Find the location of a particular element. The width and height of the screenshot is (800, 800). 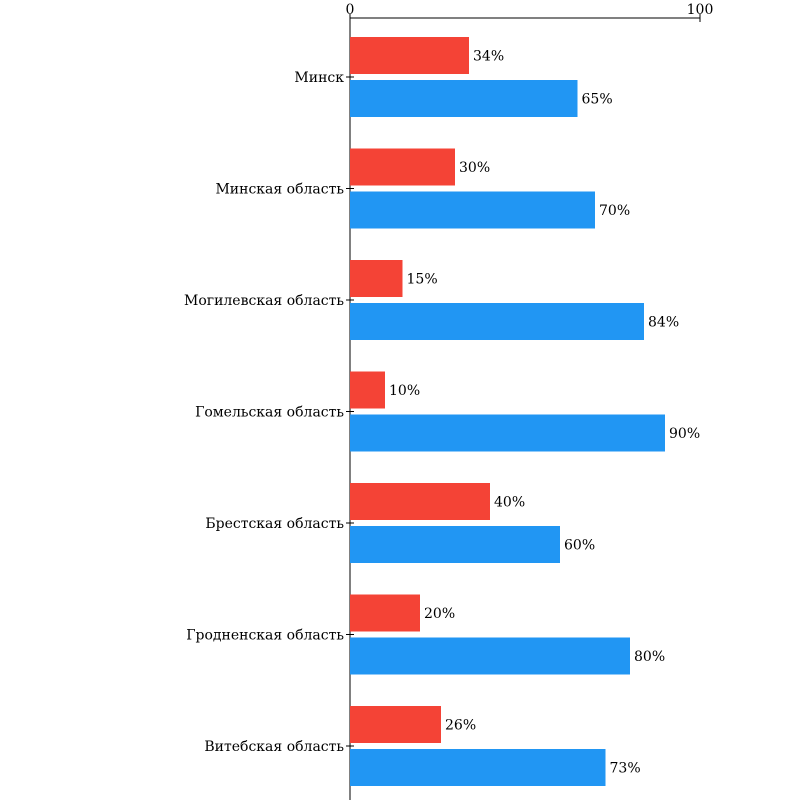

bar-value-label: 20% is located at coordinates (439, 614).